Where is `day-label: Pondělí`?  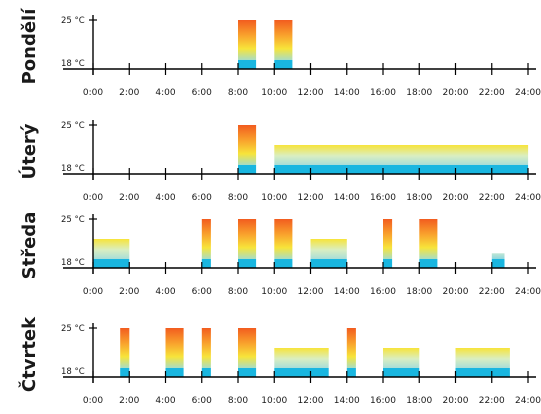 day-label: Pondělí is located at coordinates (29, 46).